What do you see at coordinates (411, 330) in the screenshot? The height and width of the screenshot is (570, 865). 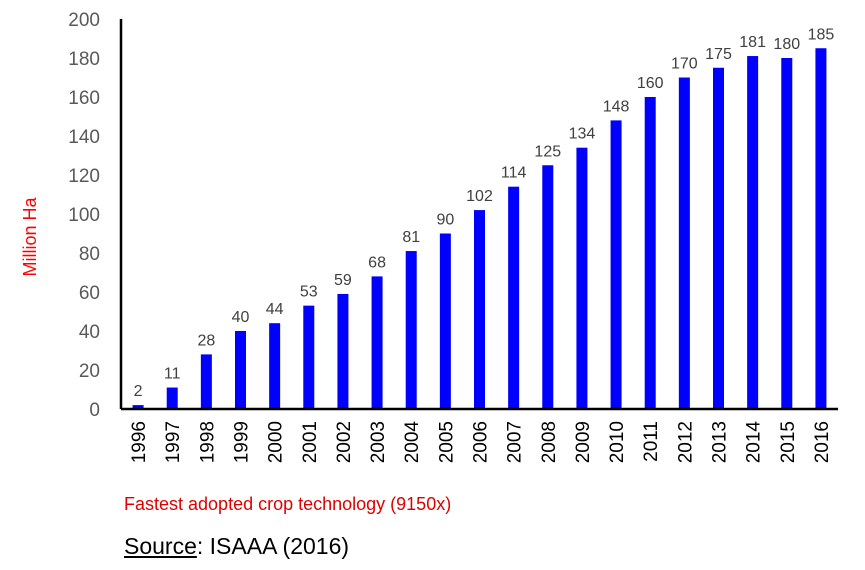 I see `bar-2004` at bounding box center [411, 330].